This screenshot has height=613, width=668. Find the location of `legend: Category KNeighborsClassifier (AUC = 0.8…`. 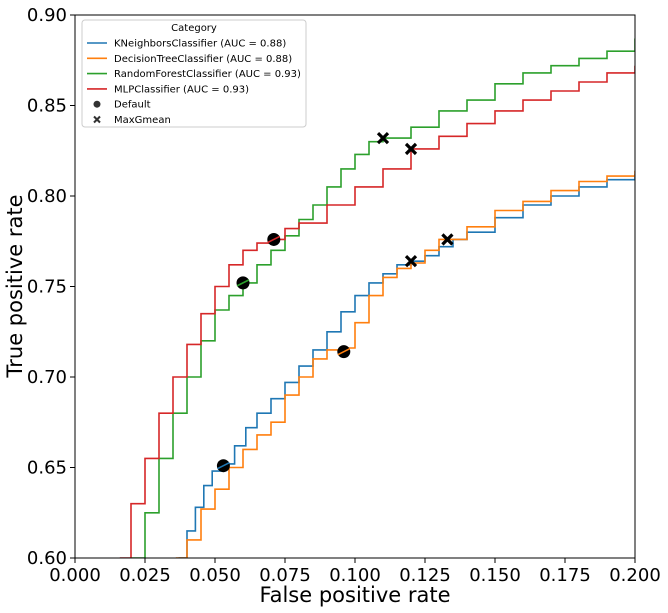

legend: Category KNeighborsClassifier (AUC = 0.8… is located at coordinates (194, 73).